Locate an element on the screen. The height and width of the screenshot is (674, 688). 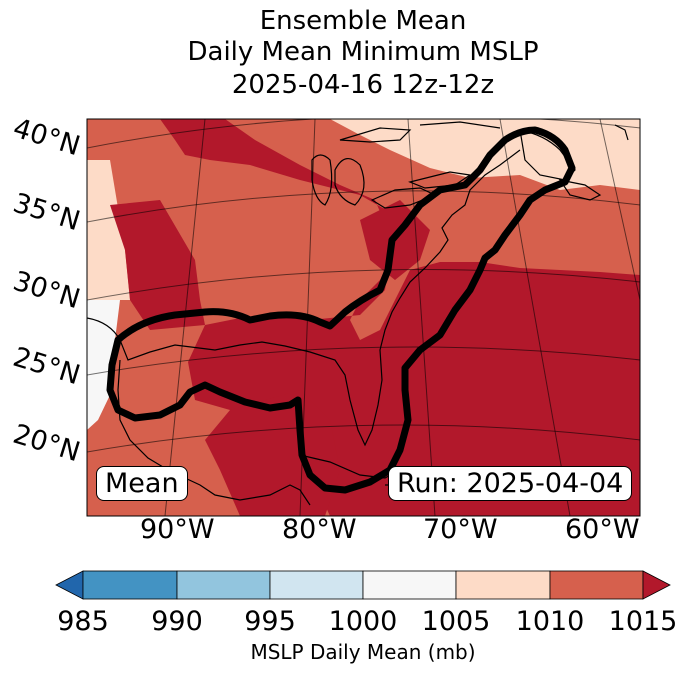
colorbar-label: MSLP Daily Mean (mb) is located at coordinates (363, 652).